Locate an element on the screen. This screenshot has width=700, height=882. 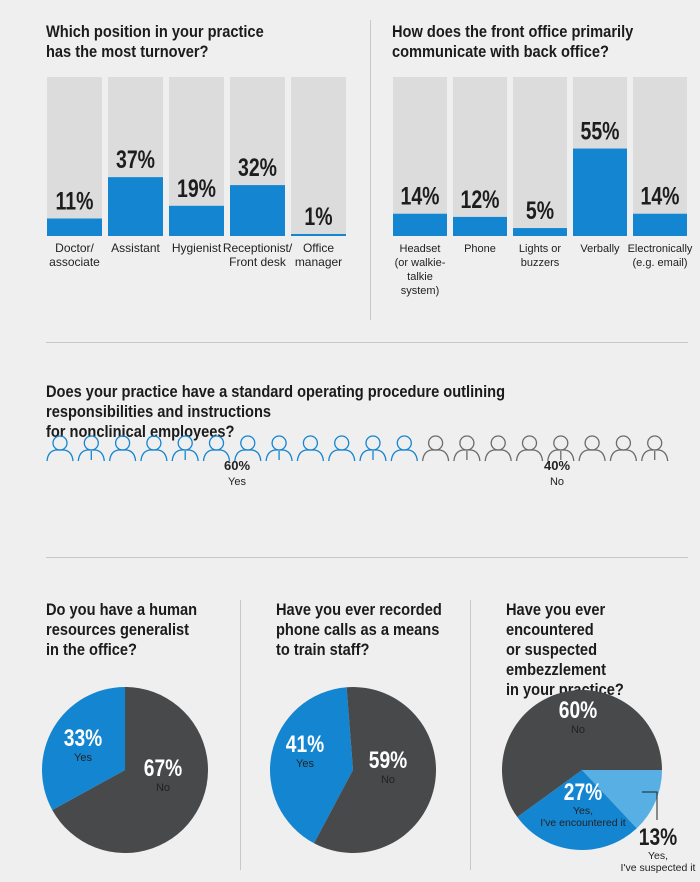
communication-category-label: Lights or buzzers is located at coordinates (540, 256).